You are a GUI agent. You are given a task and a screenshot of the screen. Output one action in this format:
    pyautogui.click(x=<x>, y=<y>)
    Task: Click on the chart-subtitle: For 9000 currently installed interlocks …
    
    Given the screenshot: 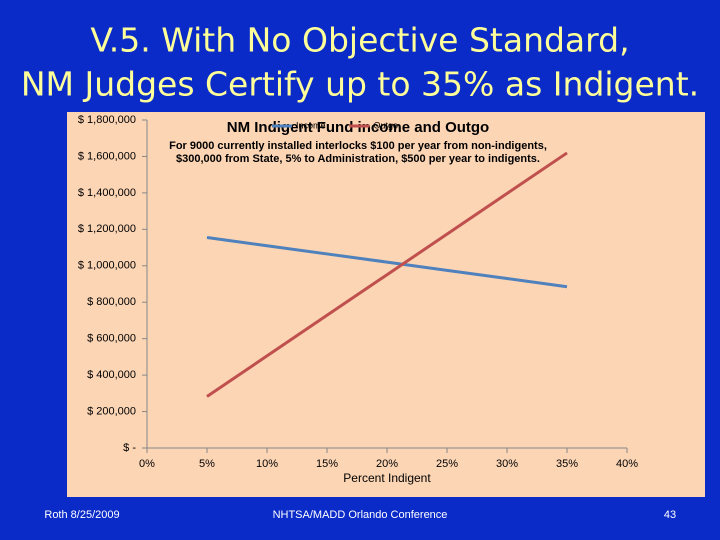 What is the action you would take?
    pyautogui.click(x=358, y=146)
    